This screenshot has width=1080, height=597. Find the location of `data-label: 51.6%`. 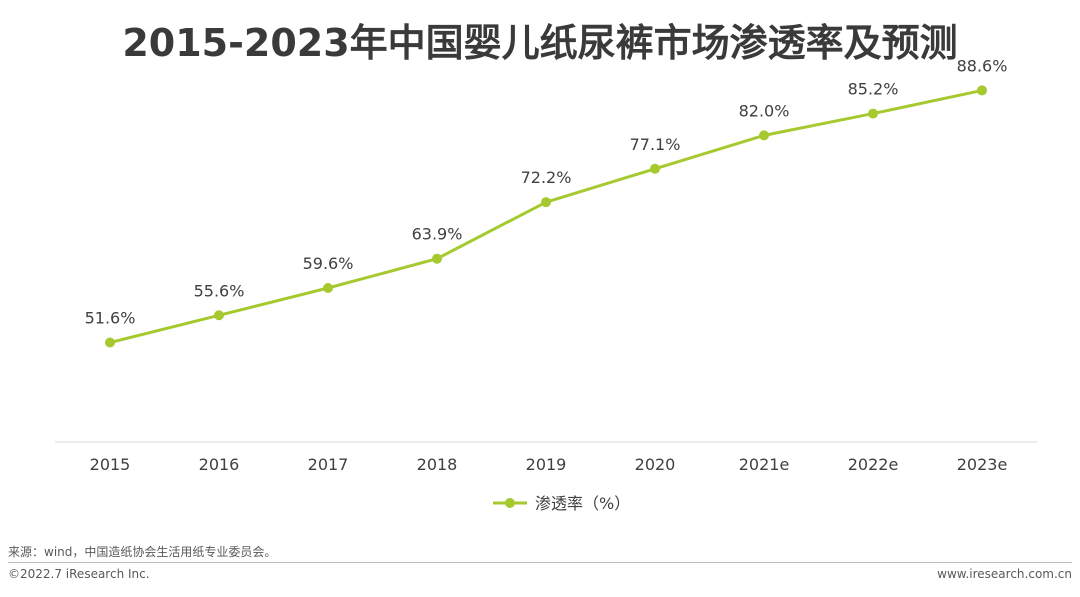

data-label: 51.6% is located at coordinates (110, 318).